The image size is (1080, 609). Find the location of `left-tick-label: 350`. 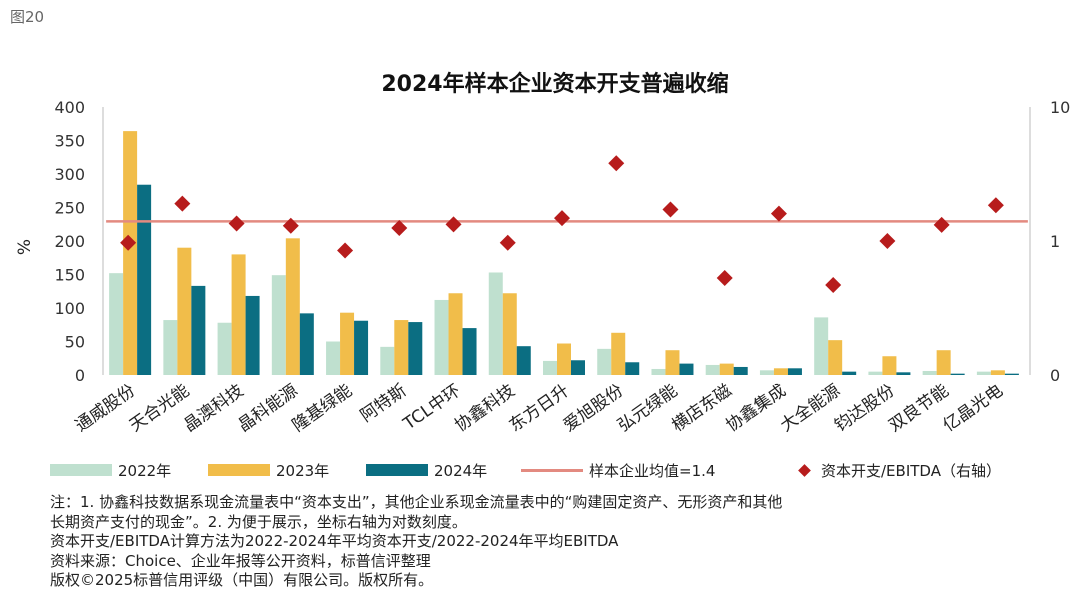

left-tick-label: 350 is located at coordinates (69, 141).